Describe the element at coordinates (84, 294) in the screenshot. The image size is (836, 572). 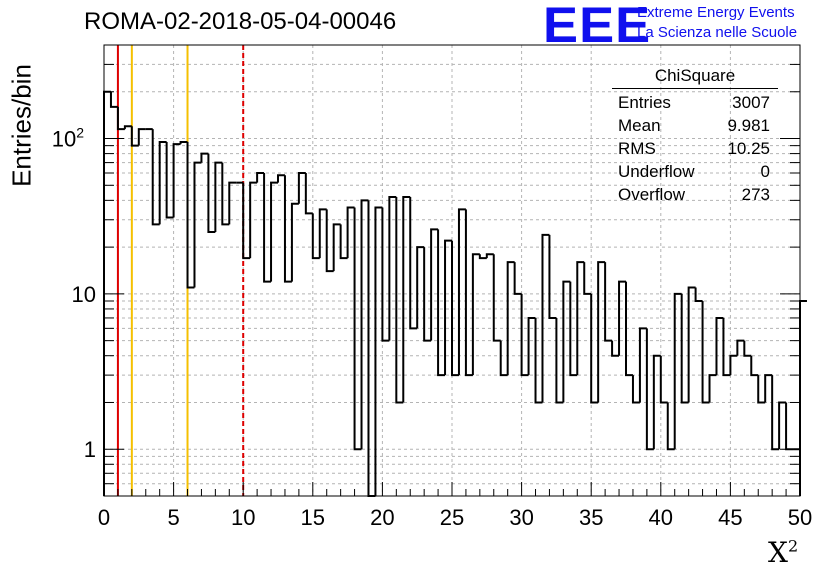
I see `y-tick-label: 10` at that location.